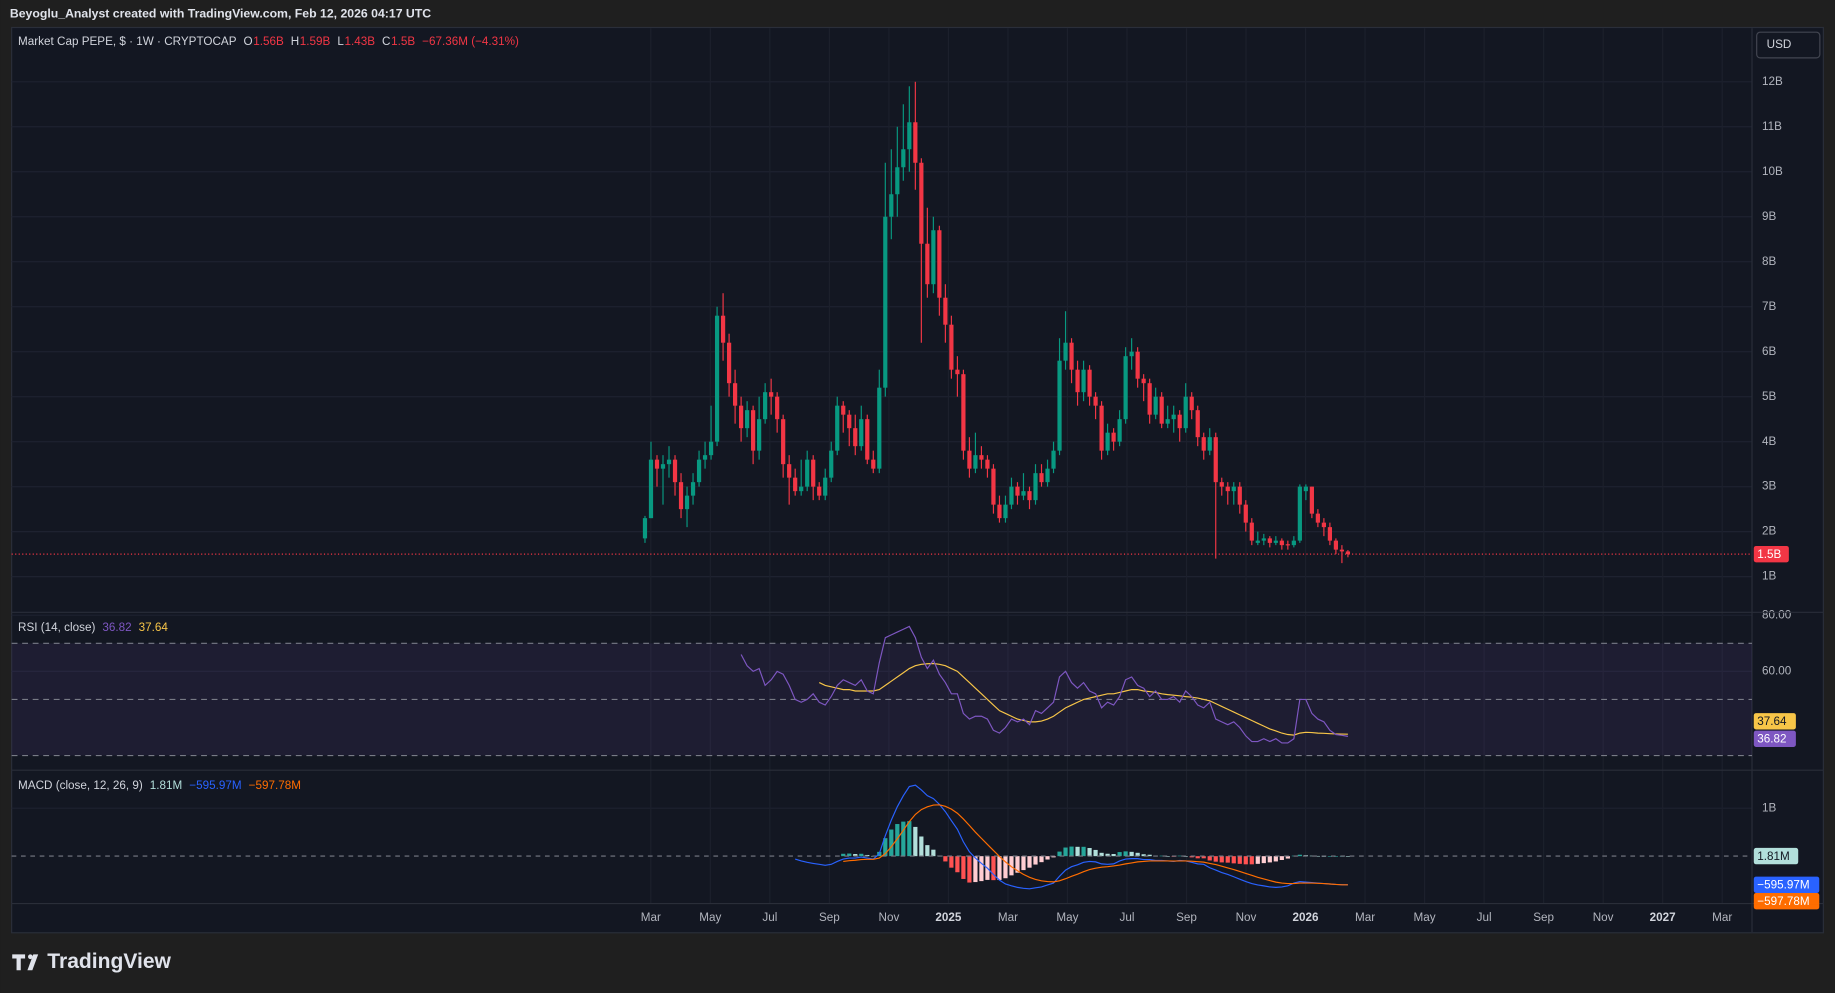 The height and width of the screenshot is (993, 1835). Describe the element at coordinates (154, 627) in the screenshot. I see `legend-value: 37.64` at that location.